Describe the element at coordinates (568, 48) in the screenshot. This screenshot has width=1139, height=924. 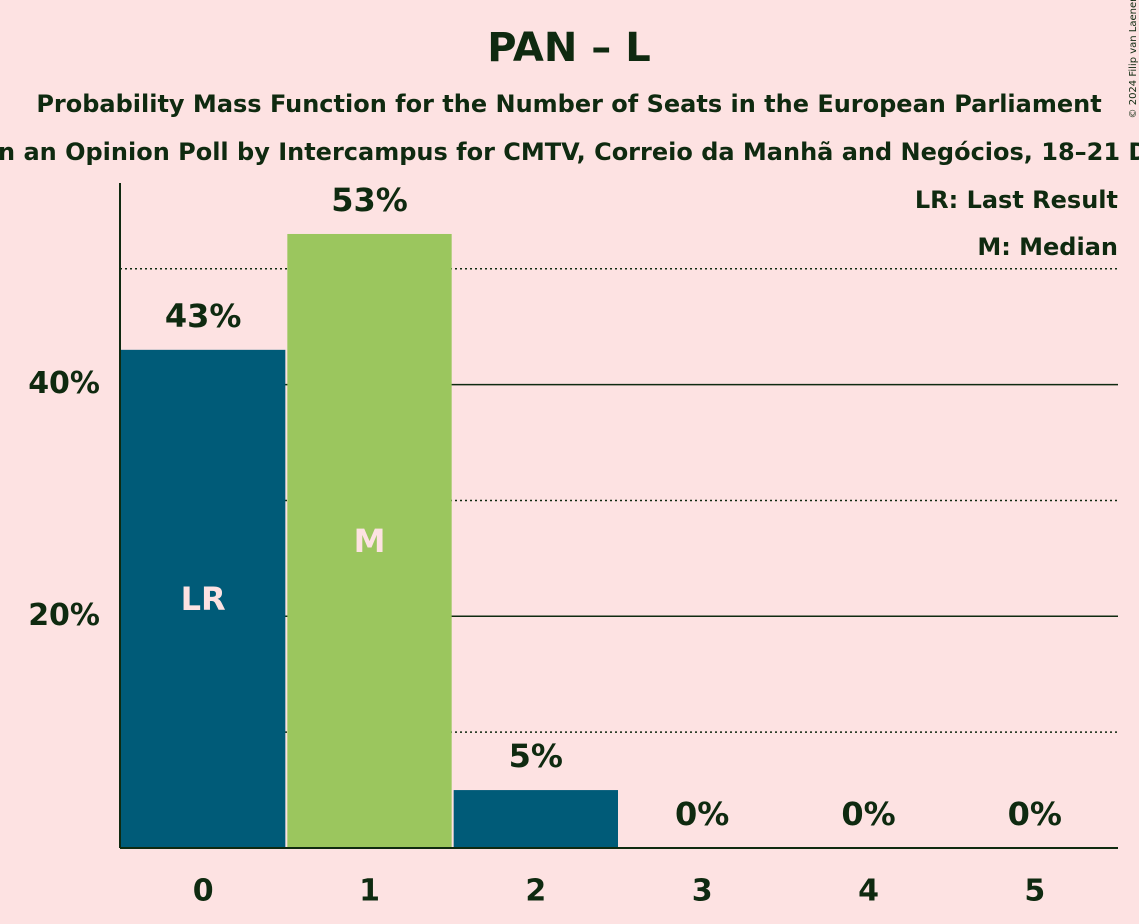
I see `chart-title: PAN – L` at that location.